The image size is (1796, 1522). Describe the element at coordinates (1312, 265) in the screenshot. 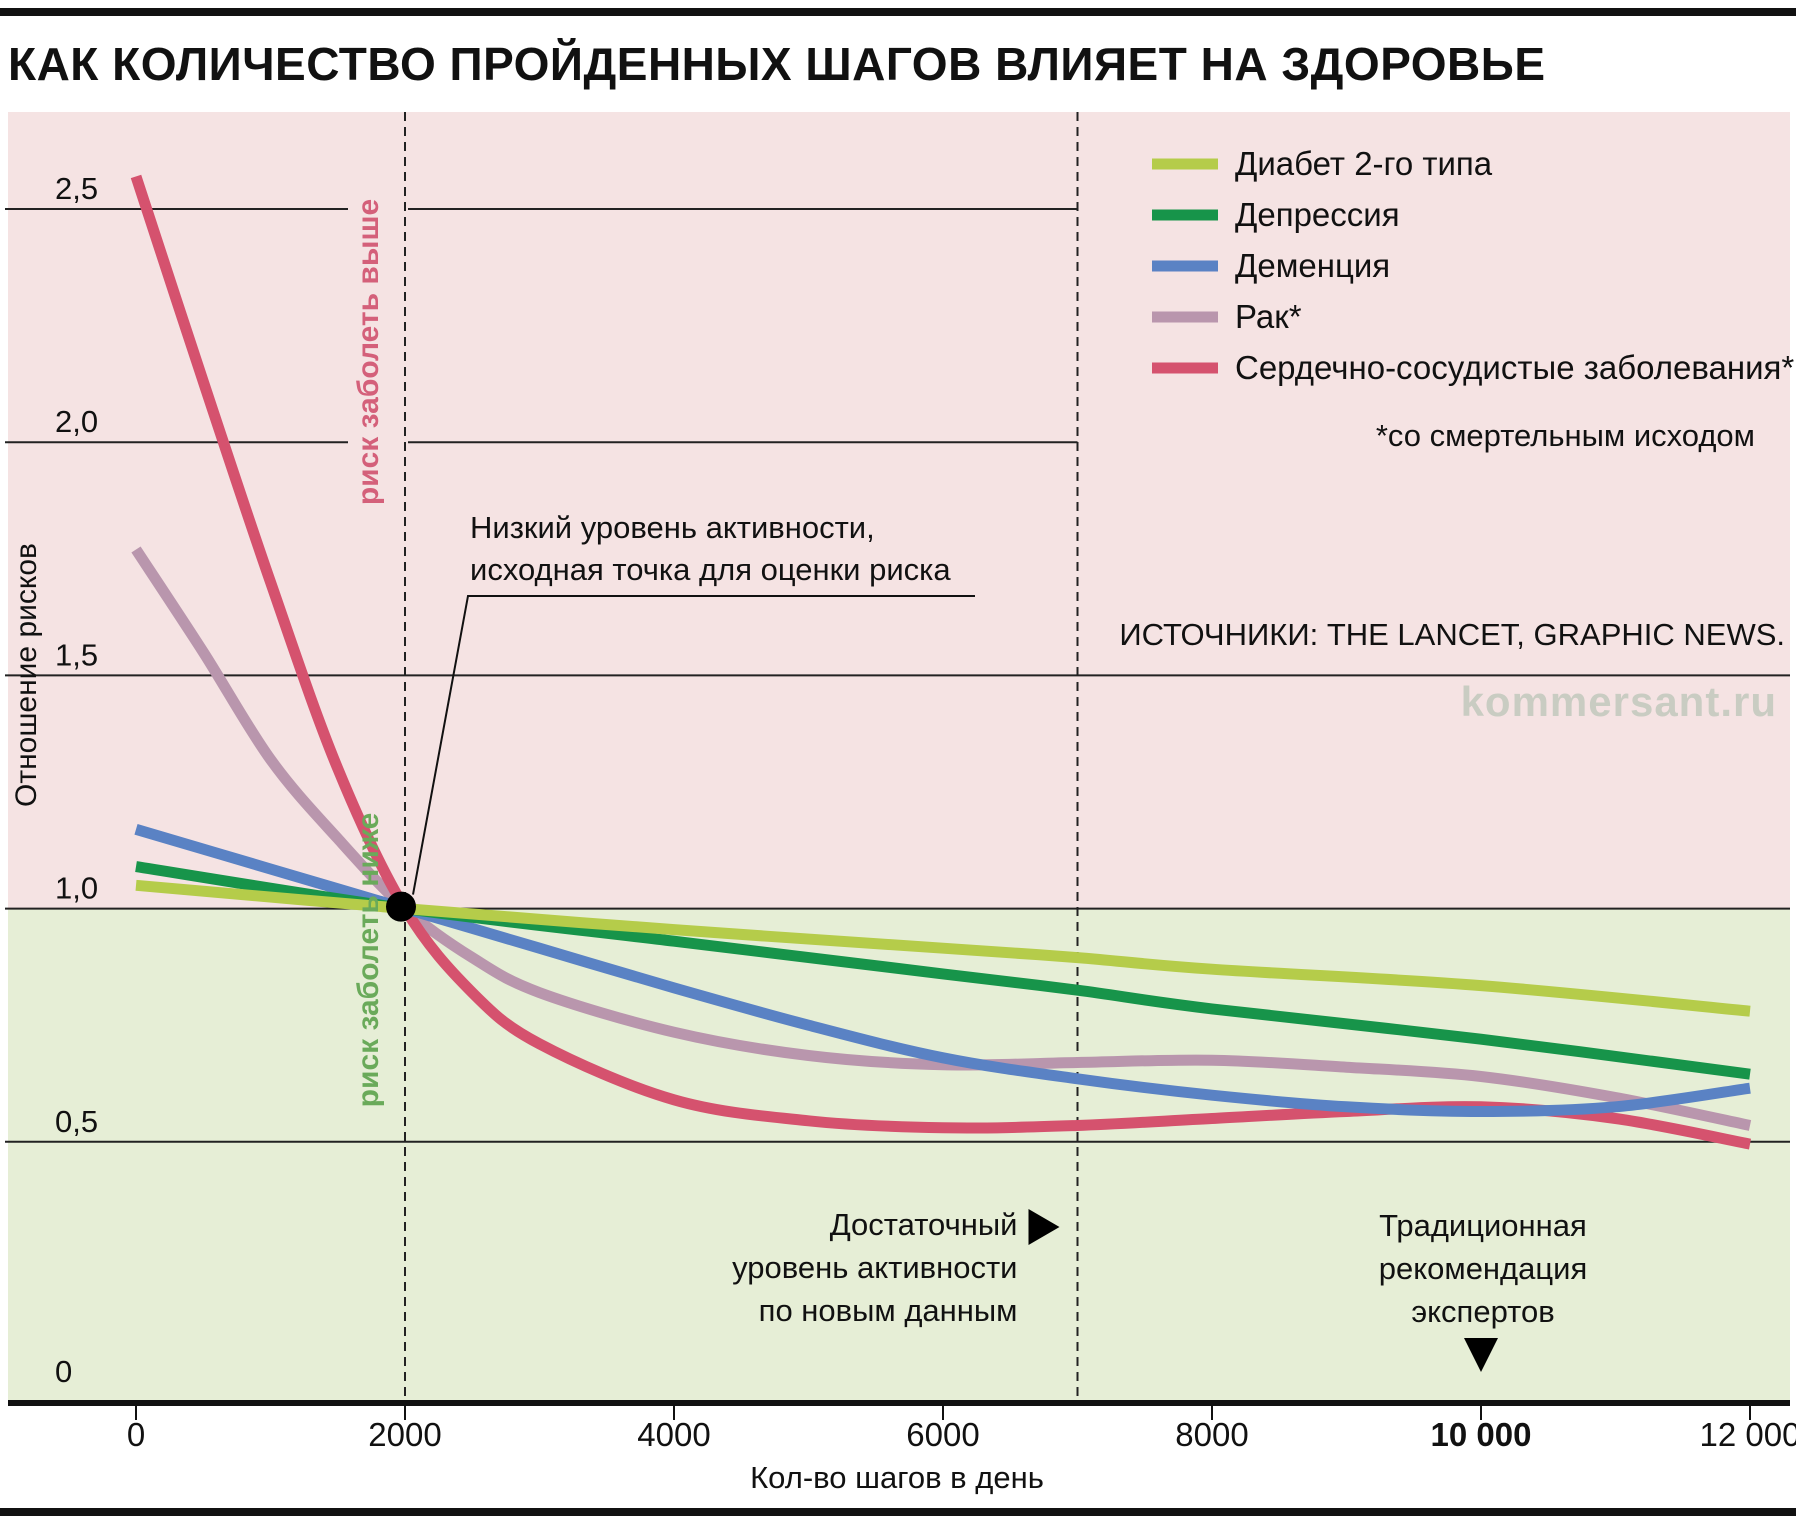

I see `legend-item-label: Деменция` at that location.